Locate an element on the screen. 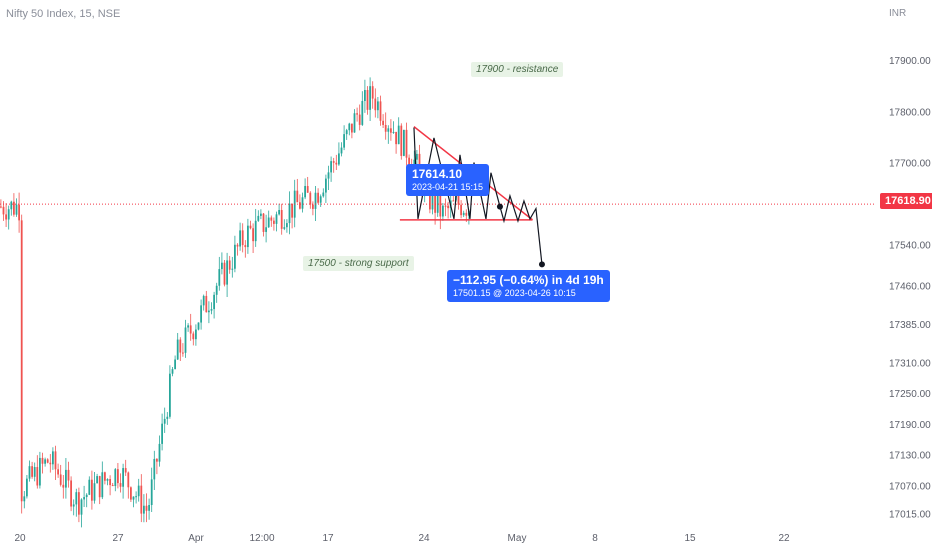  y-tick-label: 17070.00 is located at coordinates (910, 486).